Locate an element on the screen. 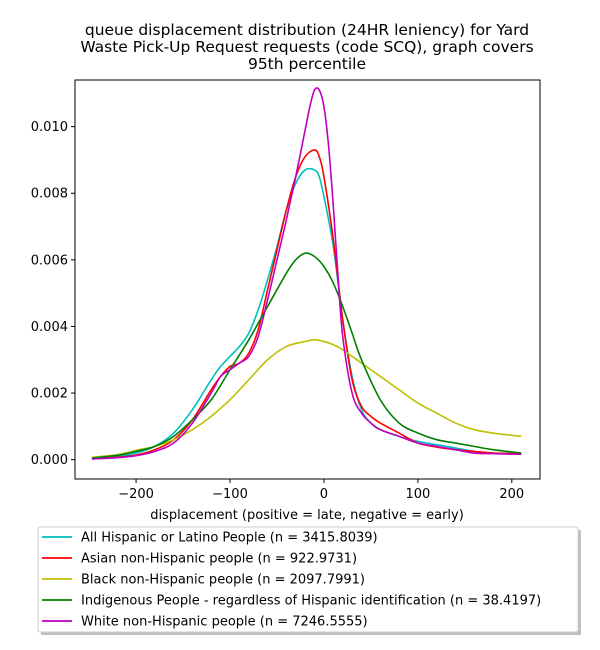  y-tick-label: 0.006 is located at coordinates (49, 260).